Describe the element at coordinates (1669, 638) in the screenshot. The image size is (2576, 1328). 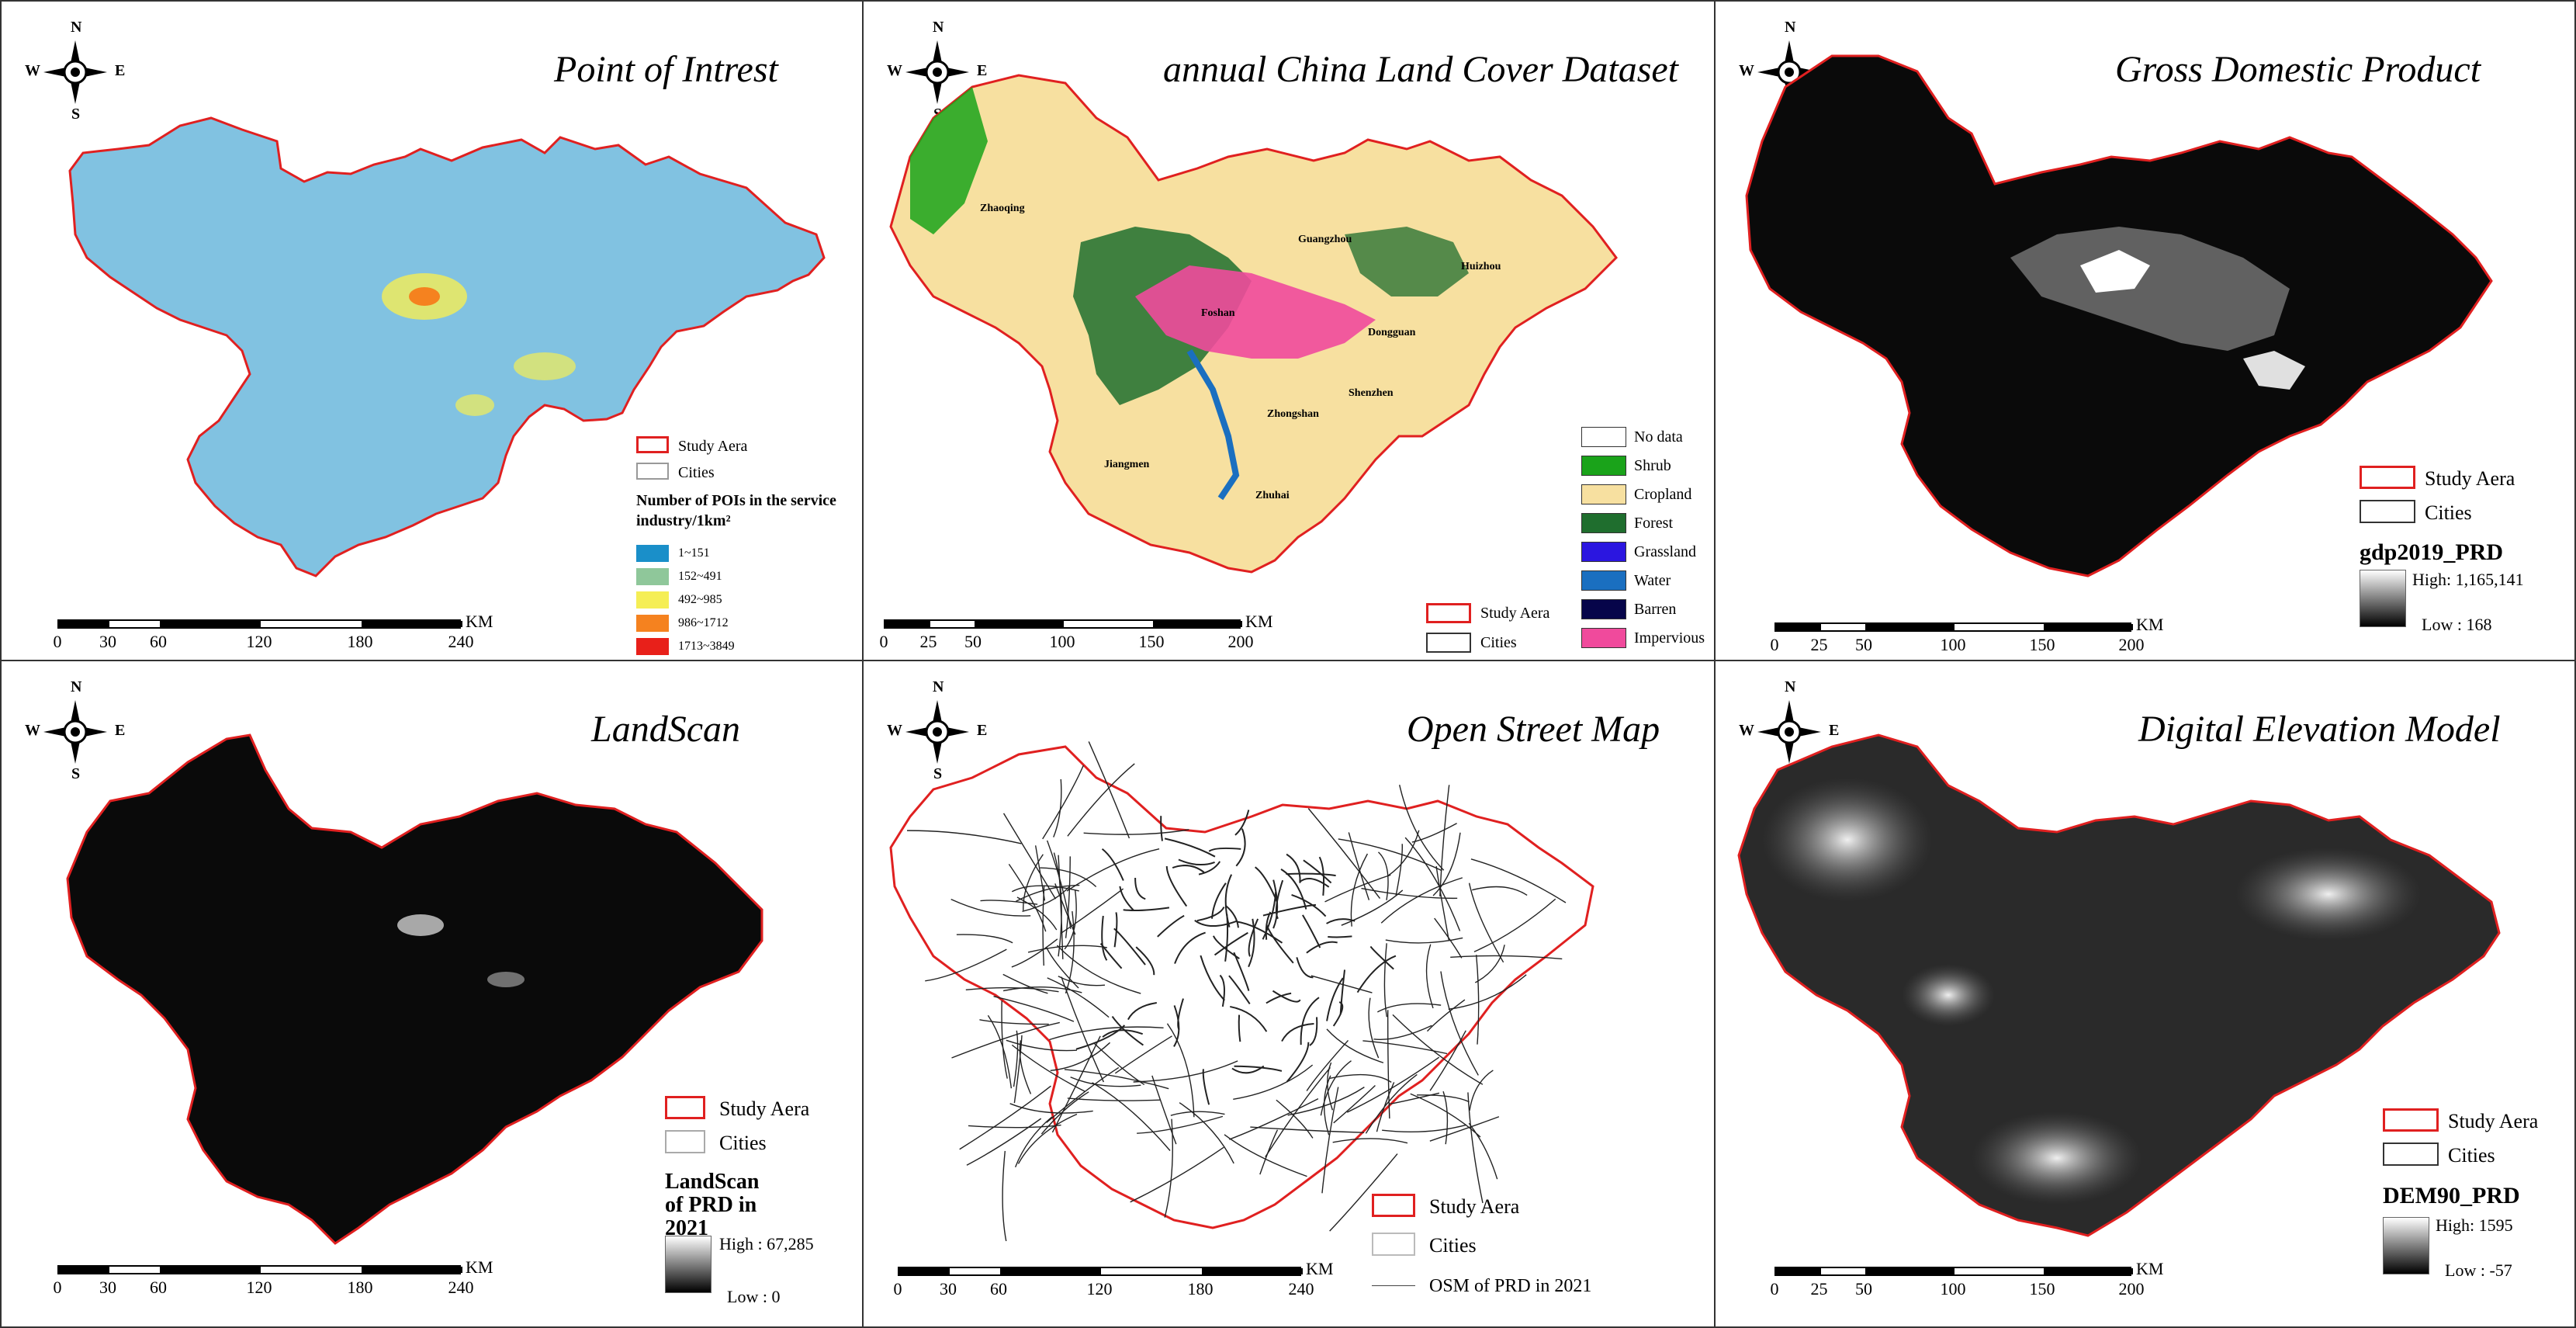
I see `legend-label: Impervious` at that location.